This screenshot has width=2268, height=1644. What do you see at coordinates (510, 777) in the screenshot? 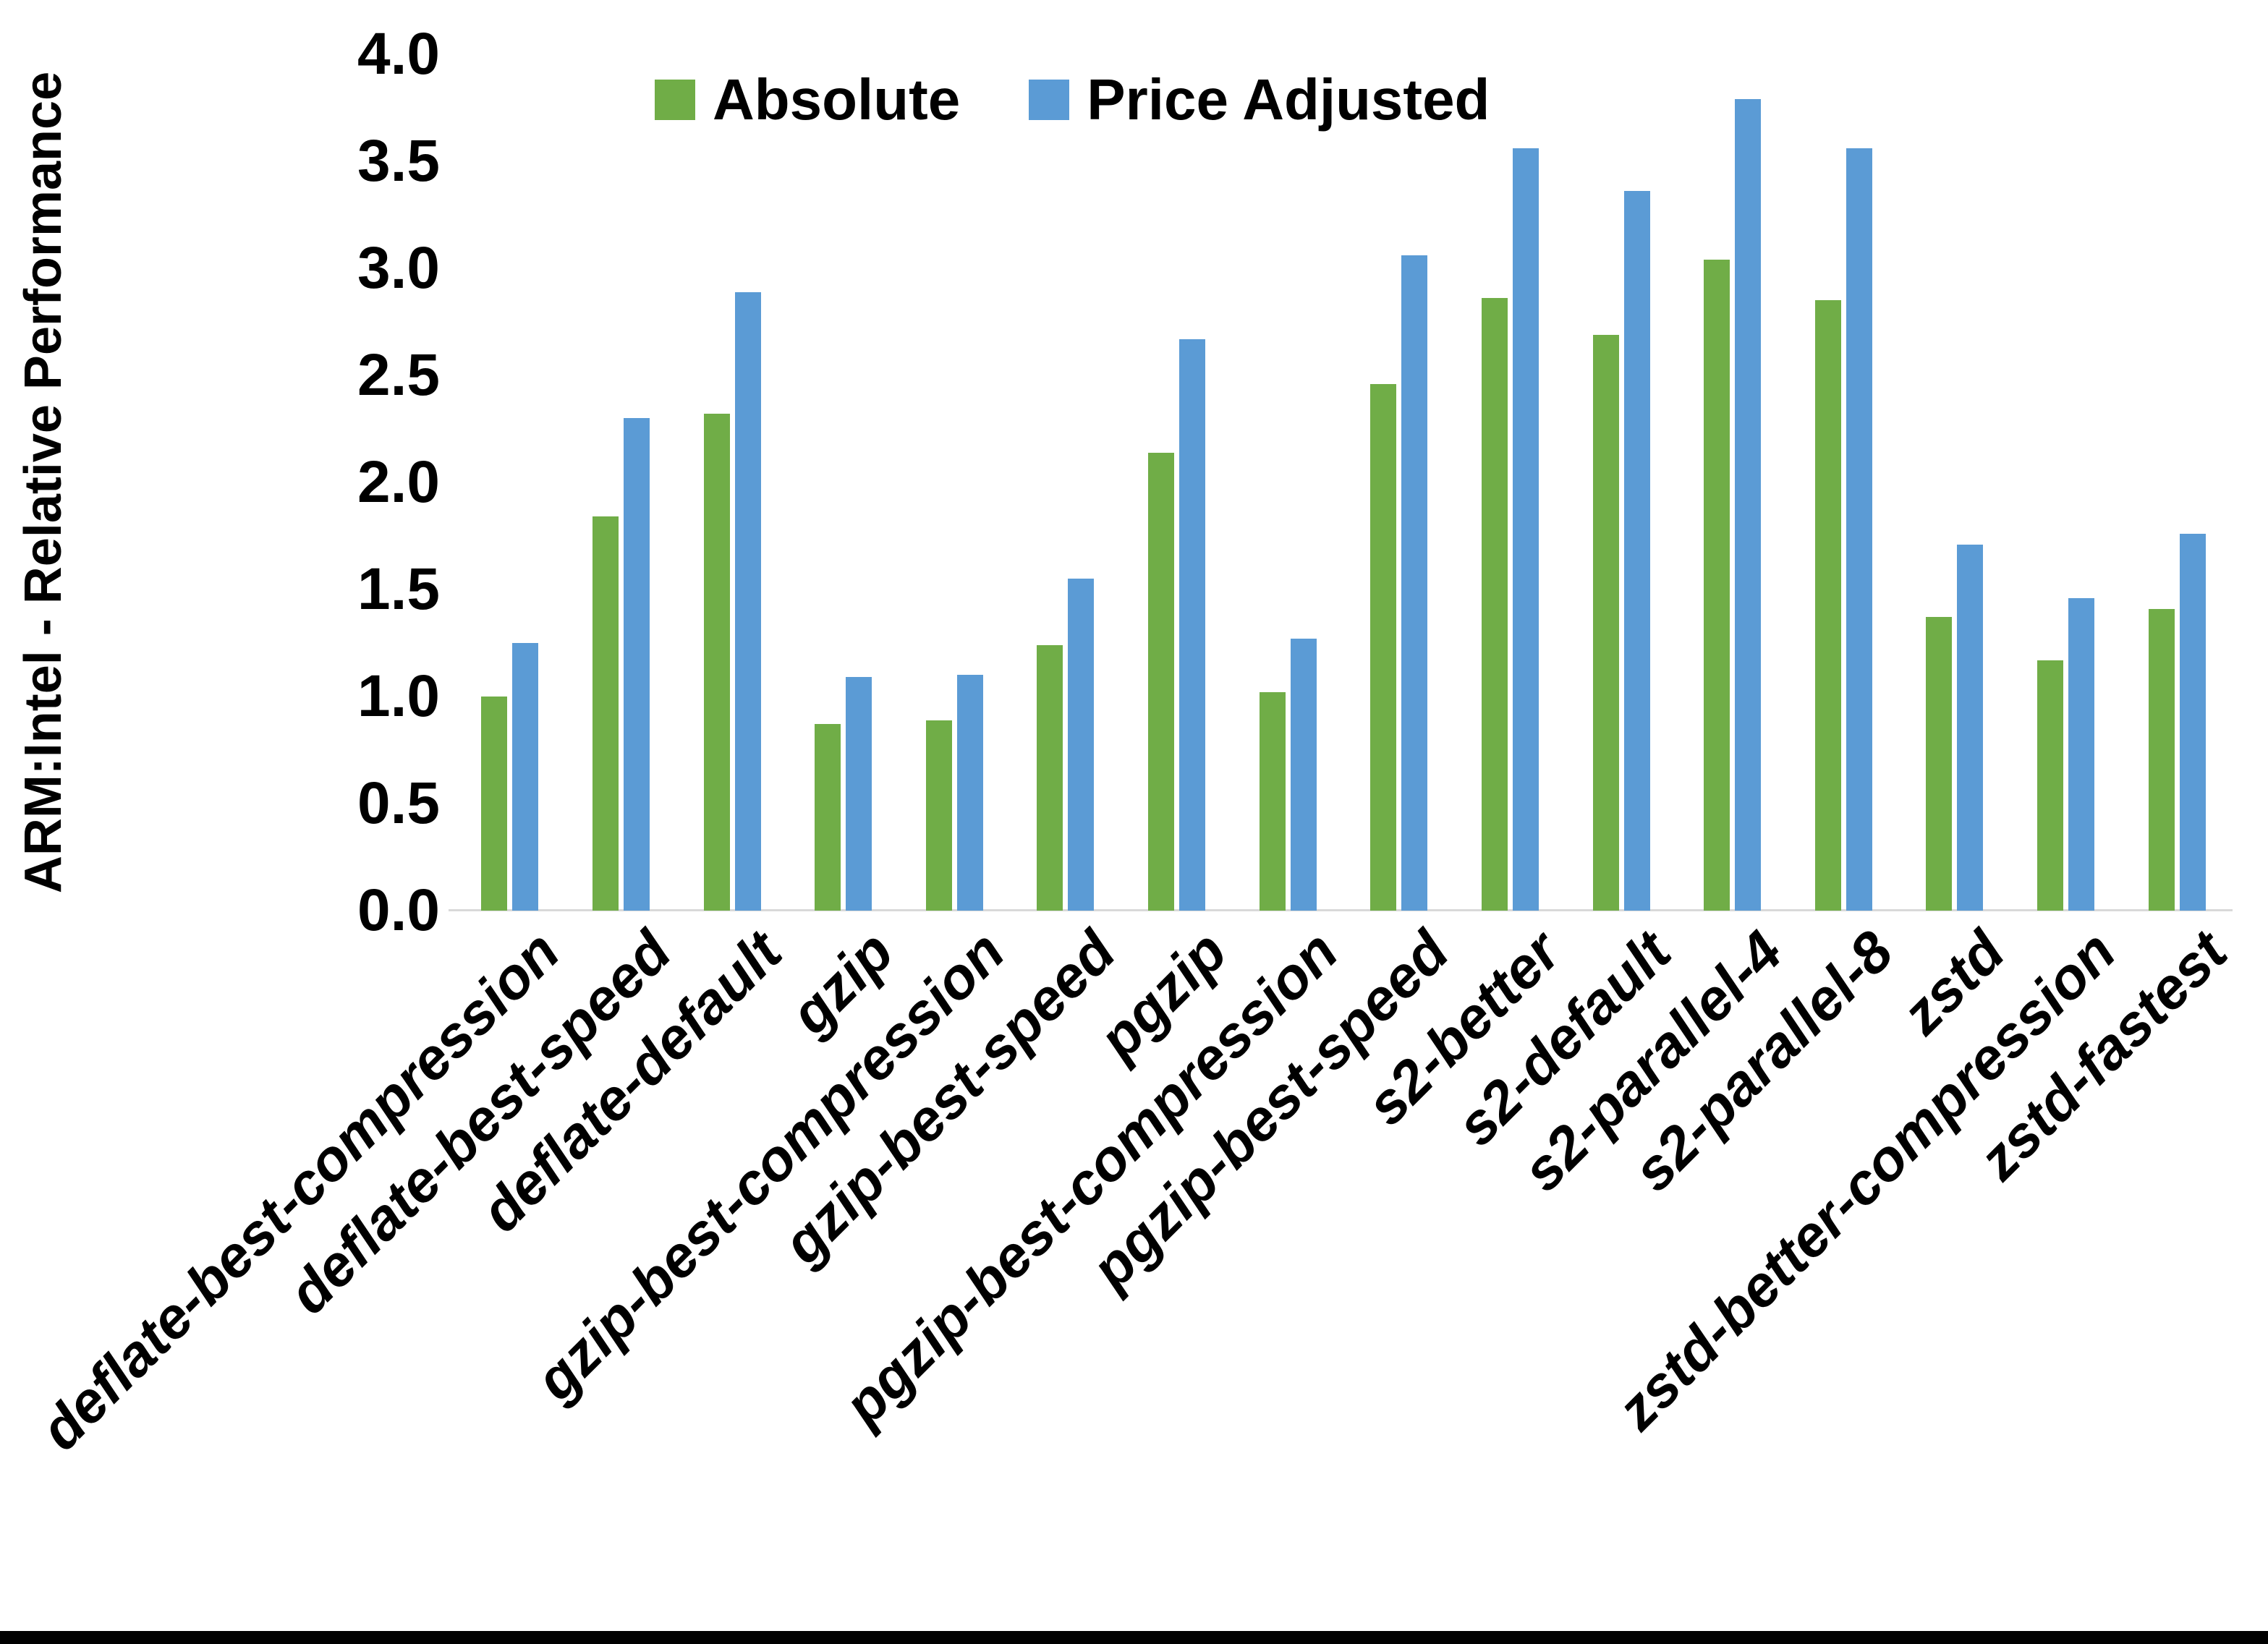
I see `bar-group-deflate-best-compression` at bounding box center [510, 777].